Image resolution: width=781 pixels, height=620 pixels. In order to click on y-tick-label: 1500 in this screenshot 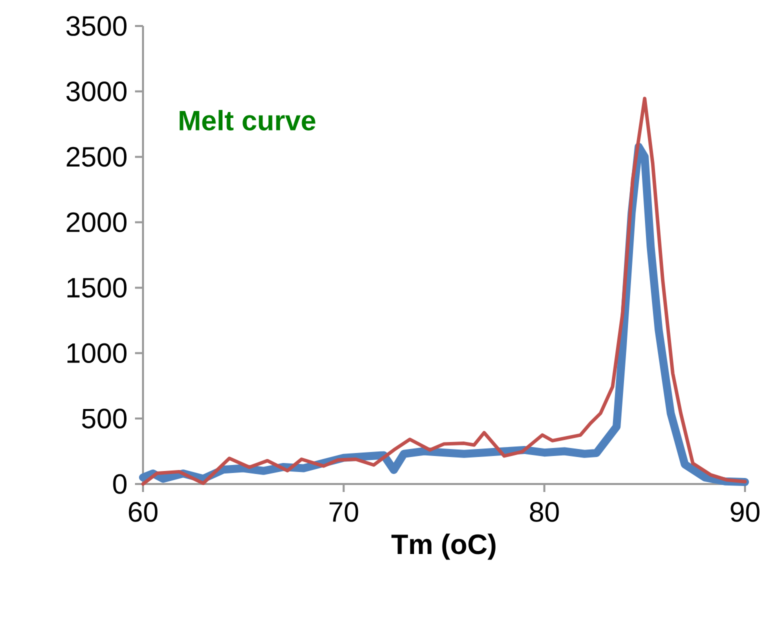, I will do `click(97, 288)`.